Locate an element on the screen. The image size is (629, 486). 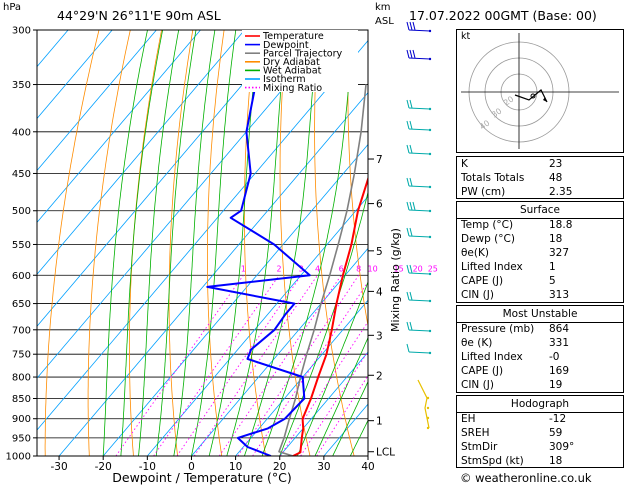
km-tick-label: 2 is located at coordinates (379, 376).